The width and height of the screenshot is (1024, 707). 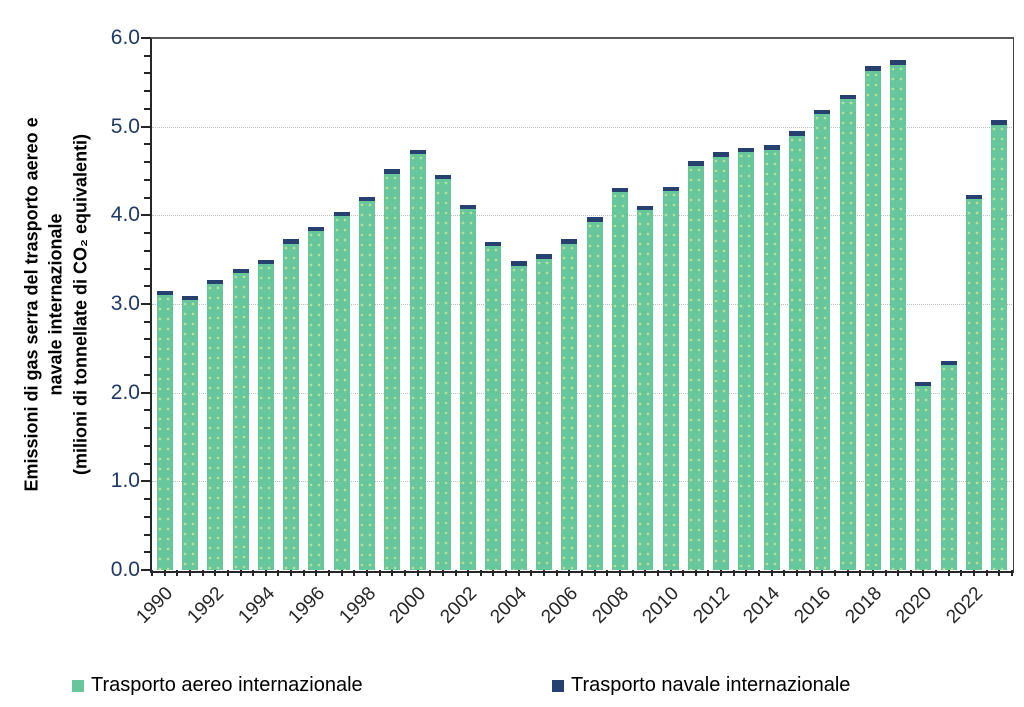 I want to click on x-tick-label-1996: 1996, so click(x=307, y=605).